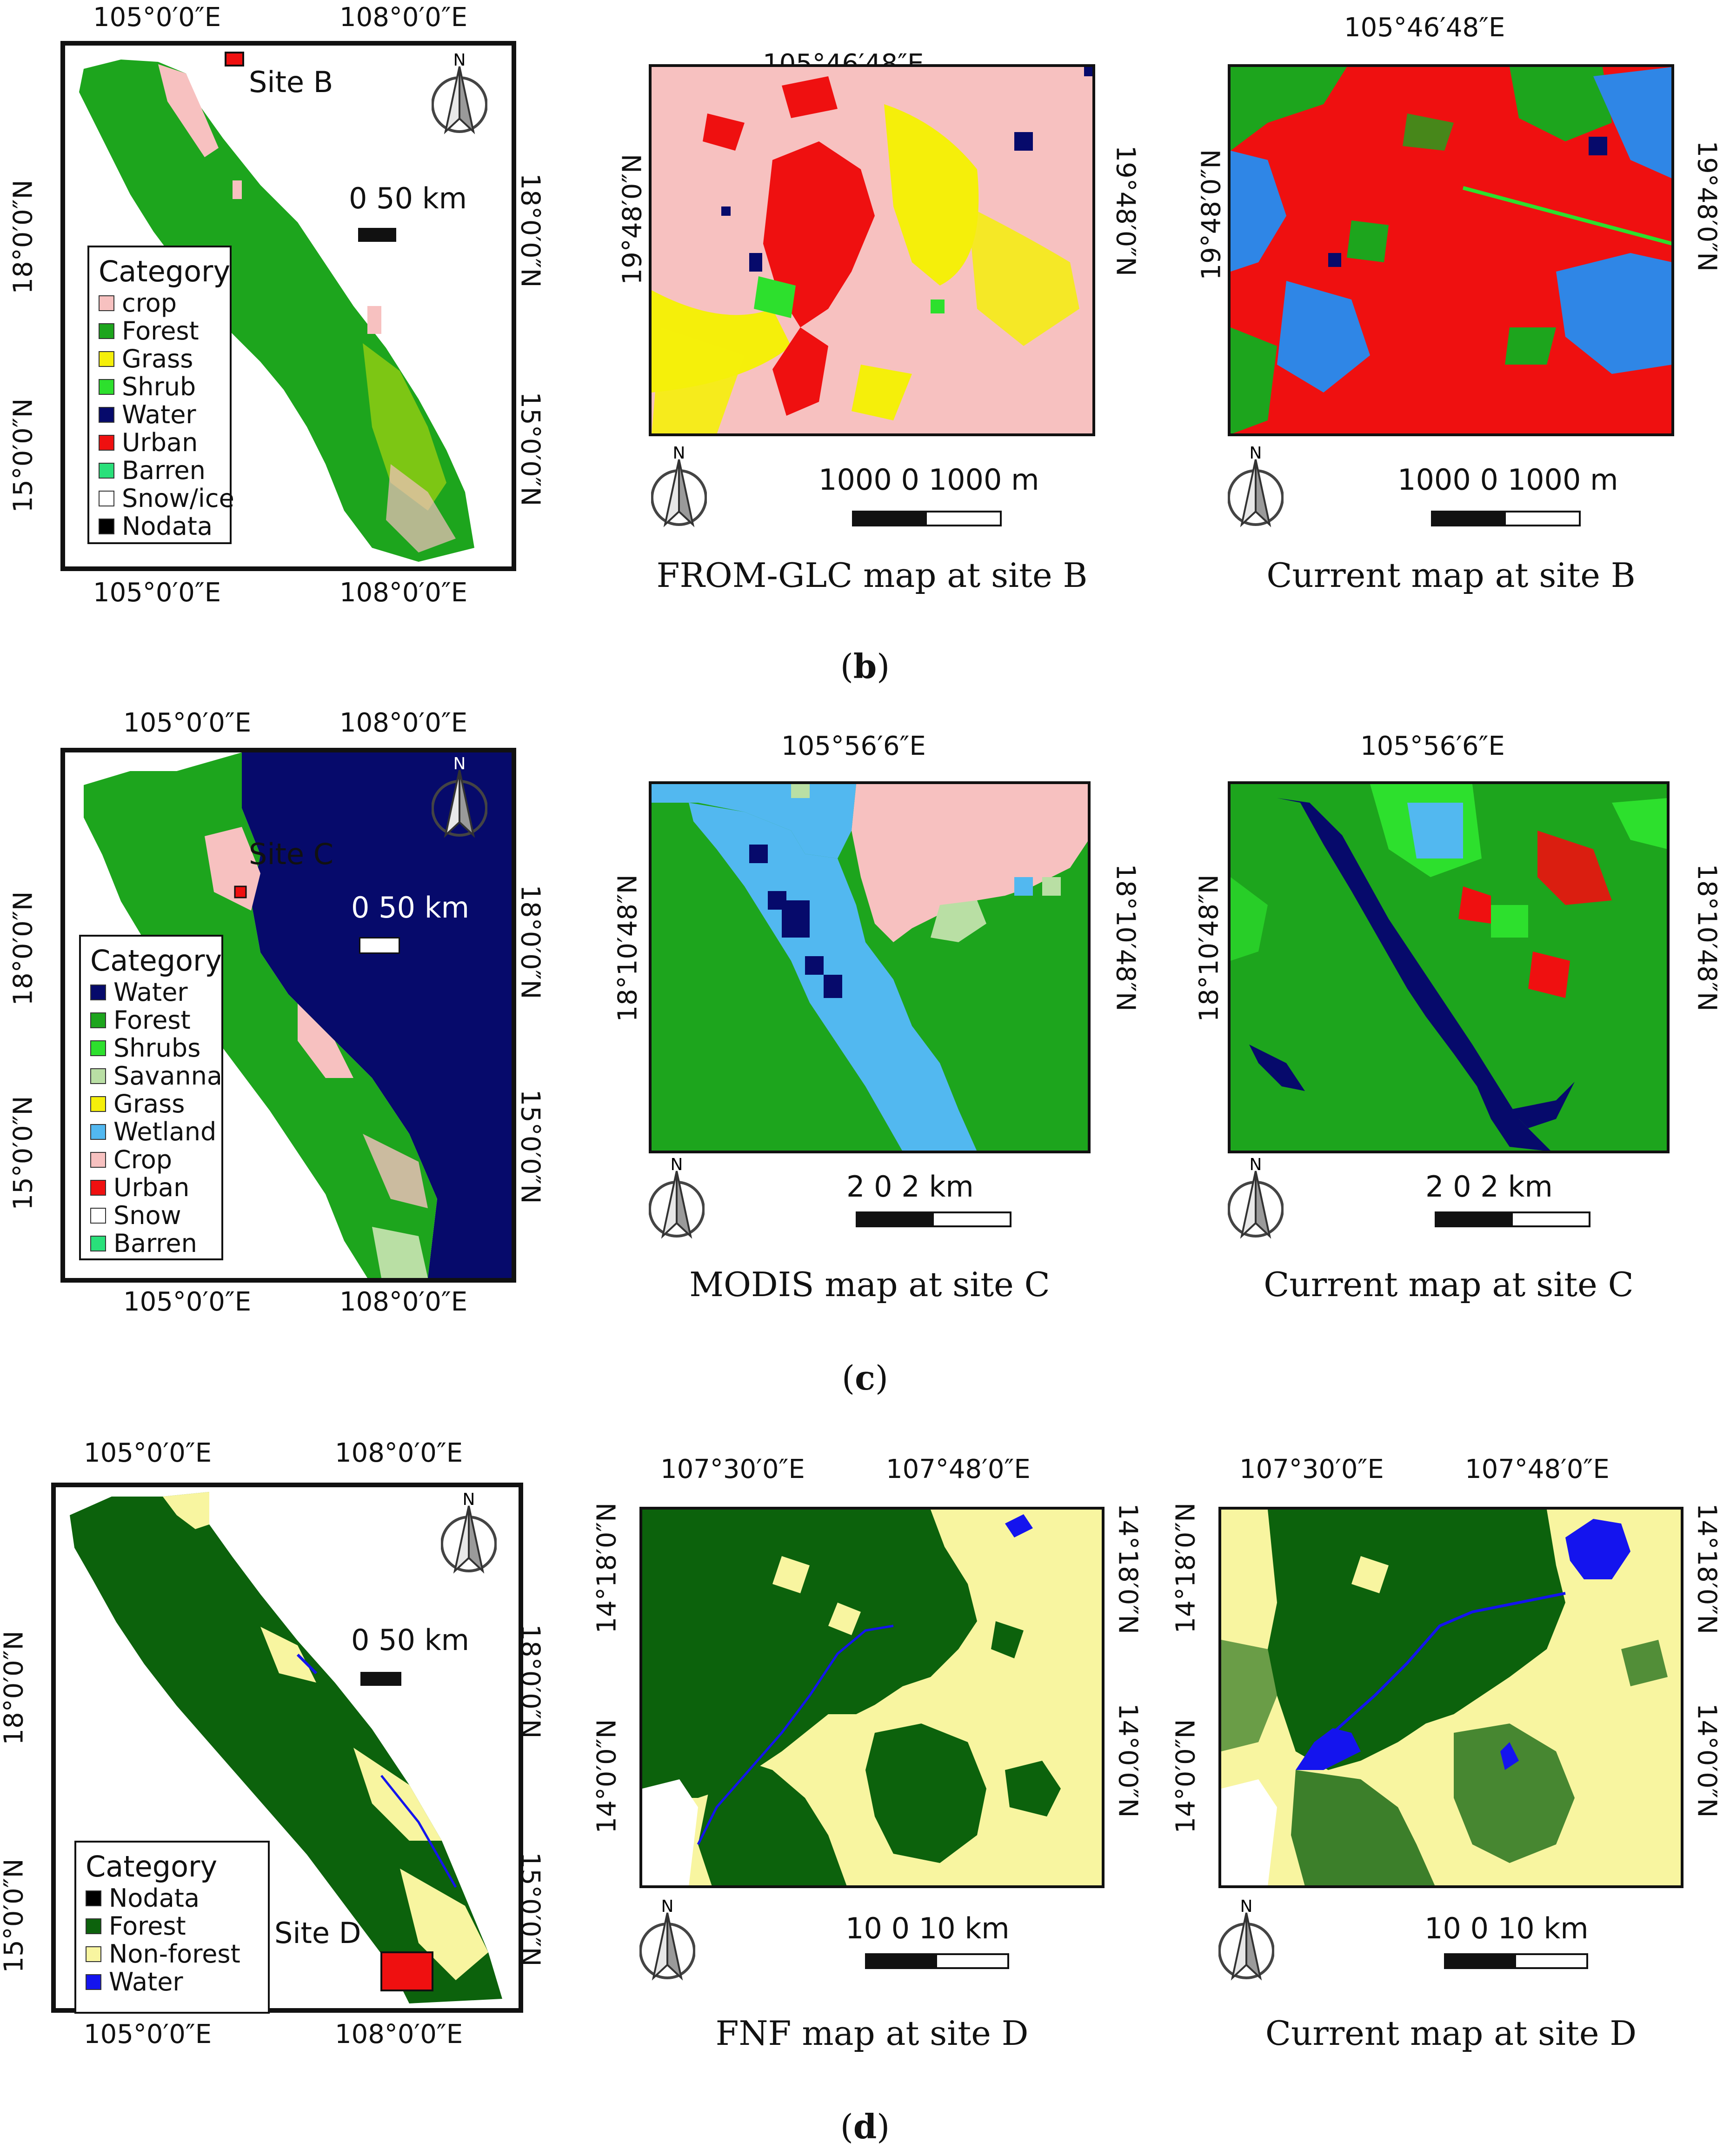 The height and width of the screenshot is (2156, 1730). Describe the element at coordinates (732, 1469) in the screenshot. I see `map1-top-lon-1: 107°30′0″E` at that location.